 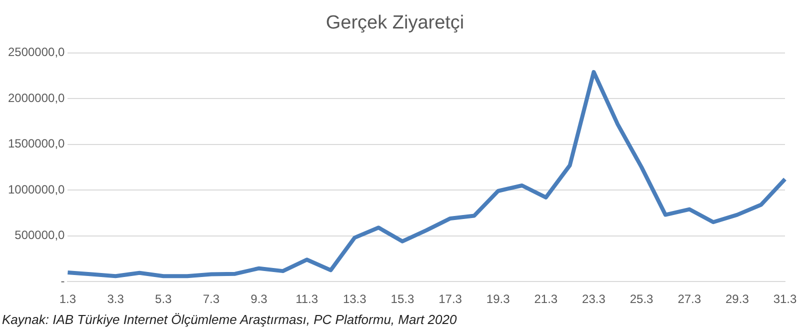 What do you see at coordinates (738, 299) in the screenshot?
I see `x-tick-label: 29.3` at bounding box center [738, 299].